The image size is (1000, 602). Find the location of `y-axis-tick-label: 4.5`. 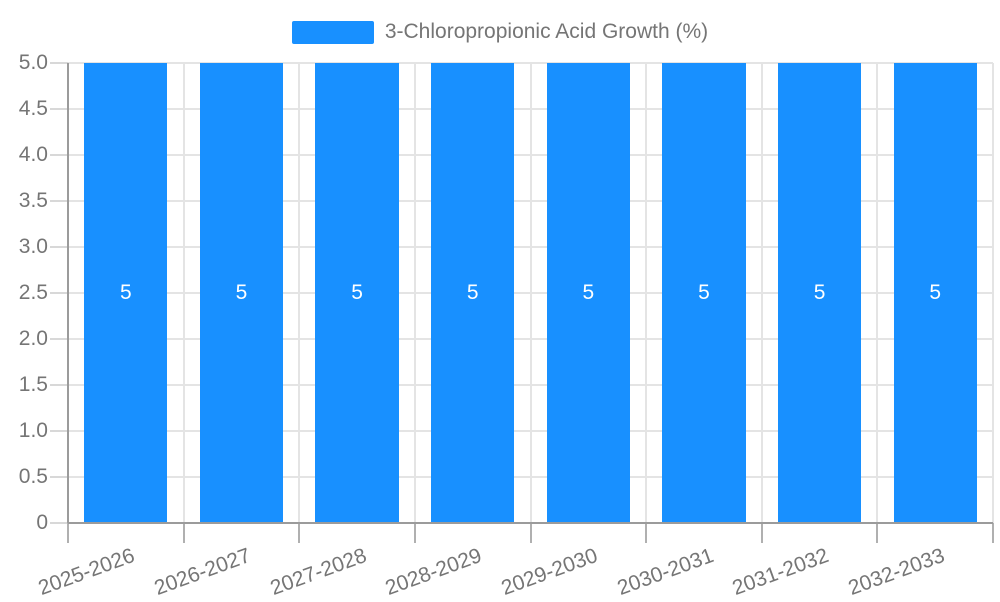

y-axis-tick-label: 4.5 is located at coordinates (33, 108).